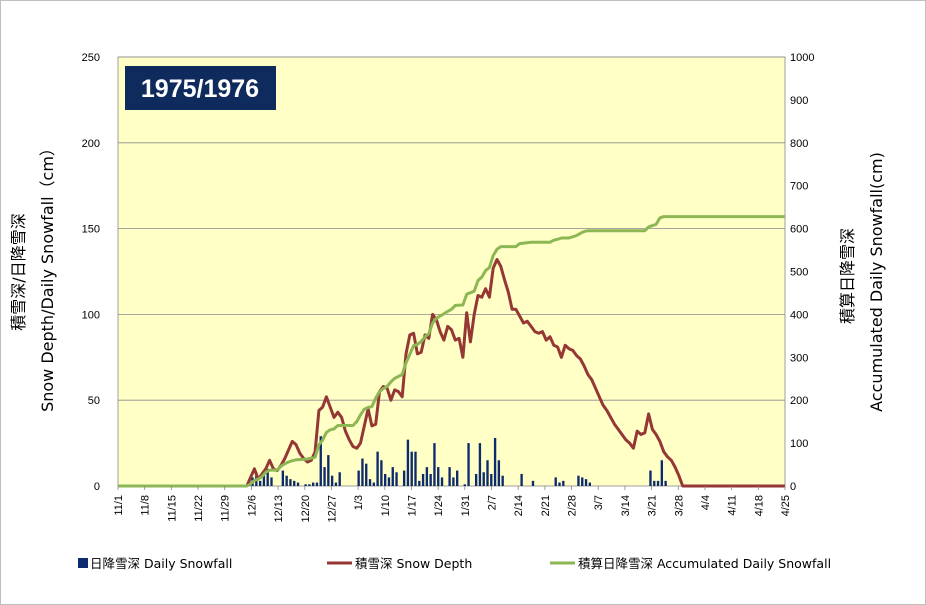 The width and height of the screenshot is (926, 605). What do you see at coordinates (802, 58) in the screenshot?
I see `right-tick-label: 1000` at bounding box center [802, 58].